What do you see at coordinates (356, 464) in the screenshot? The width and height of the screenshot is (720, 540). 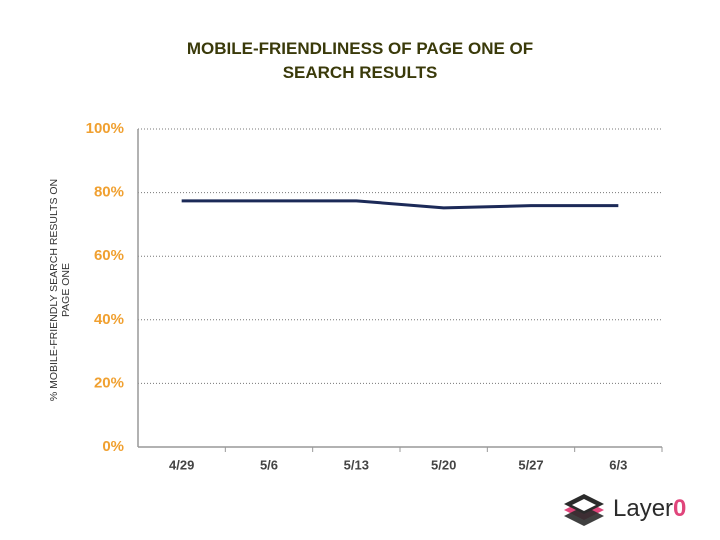 I see `x-tick-label: 5/13` at bounding box center [356, 464].